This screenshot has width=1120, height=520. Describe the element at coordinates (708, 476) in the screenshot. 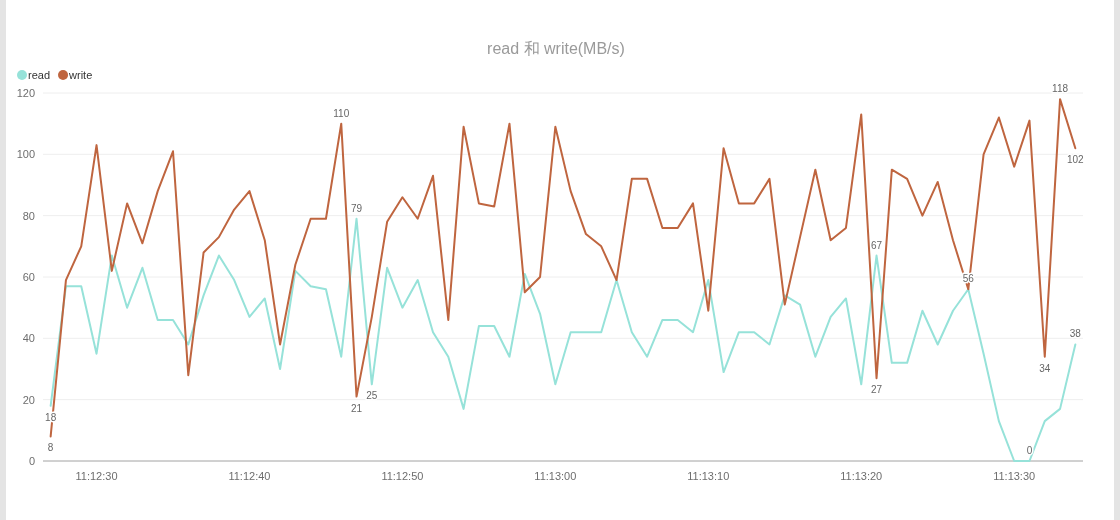

I see `xtick: 11:13:10` at that location.